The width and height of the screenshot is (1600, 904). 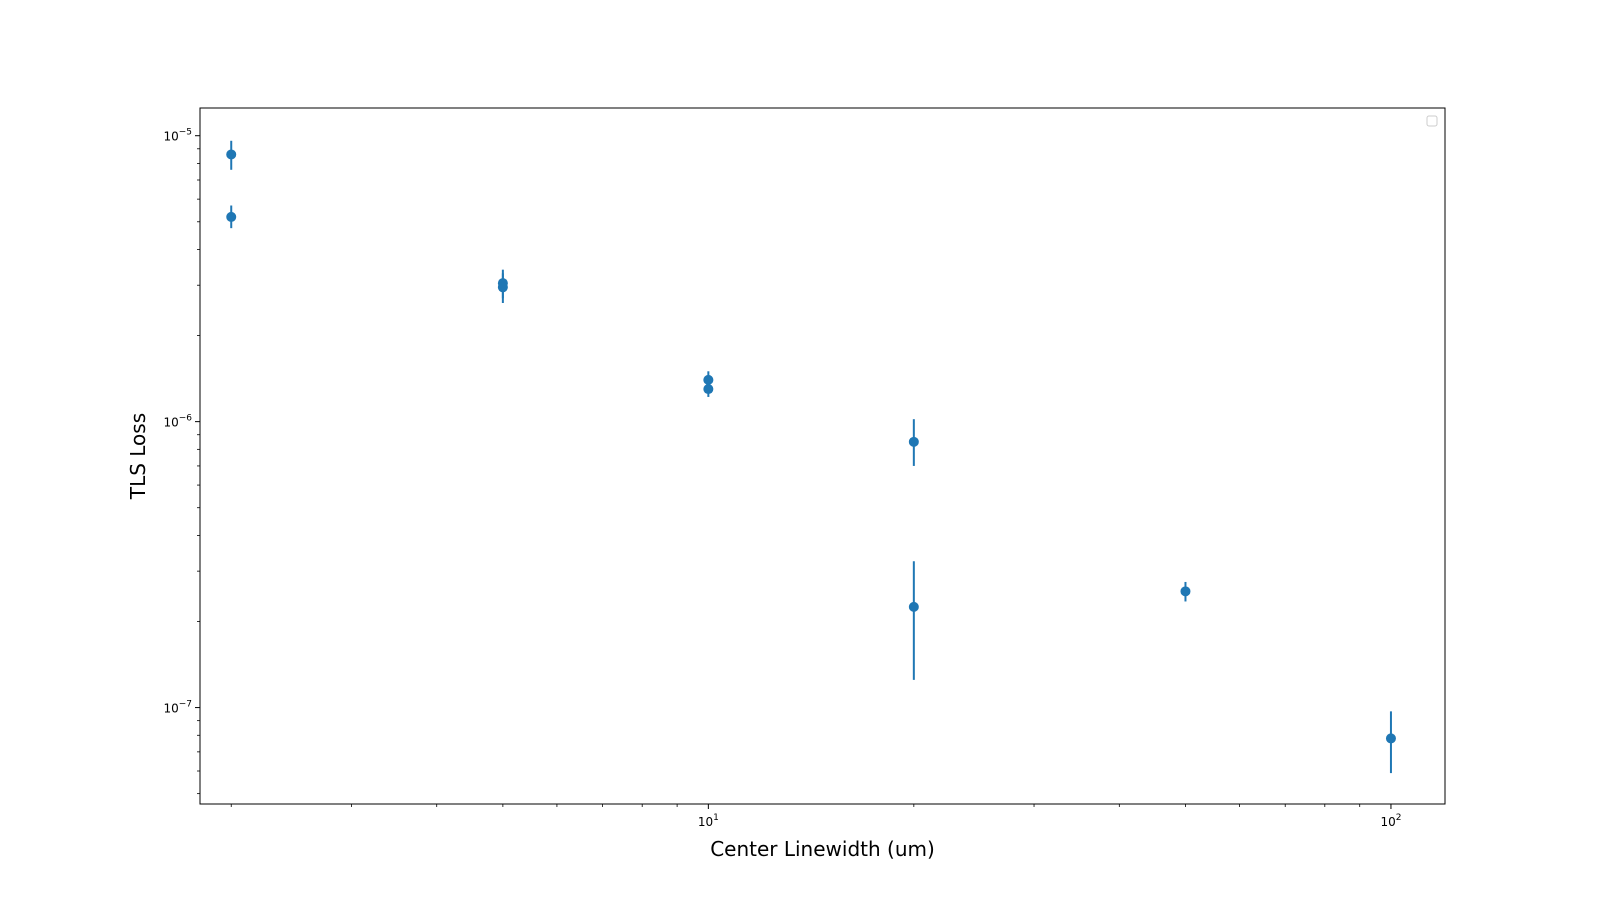 I want to click on legend-box, so click(x=1432, y=121).